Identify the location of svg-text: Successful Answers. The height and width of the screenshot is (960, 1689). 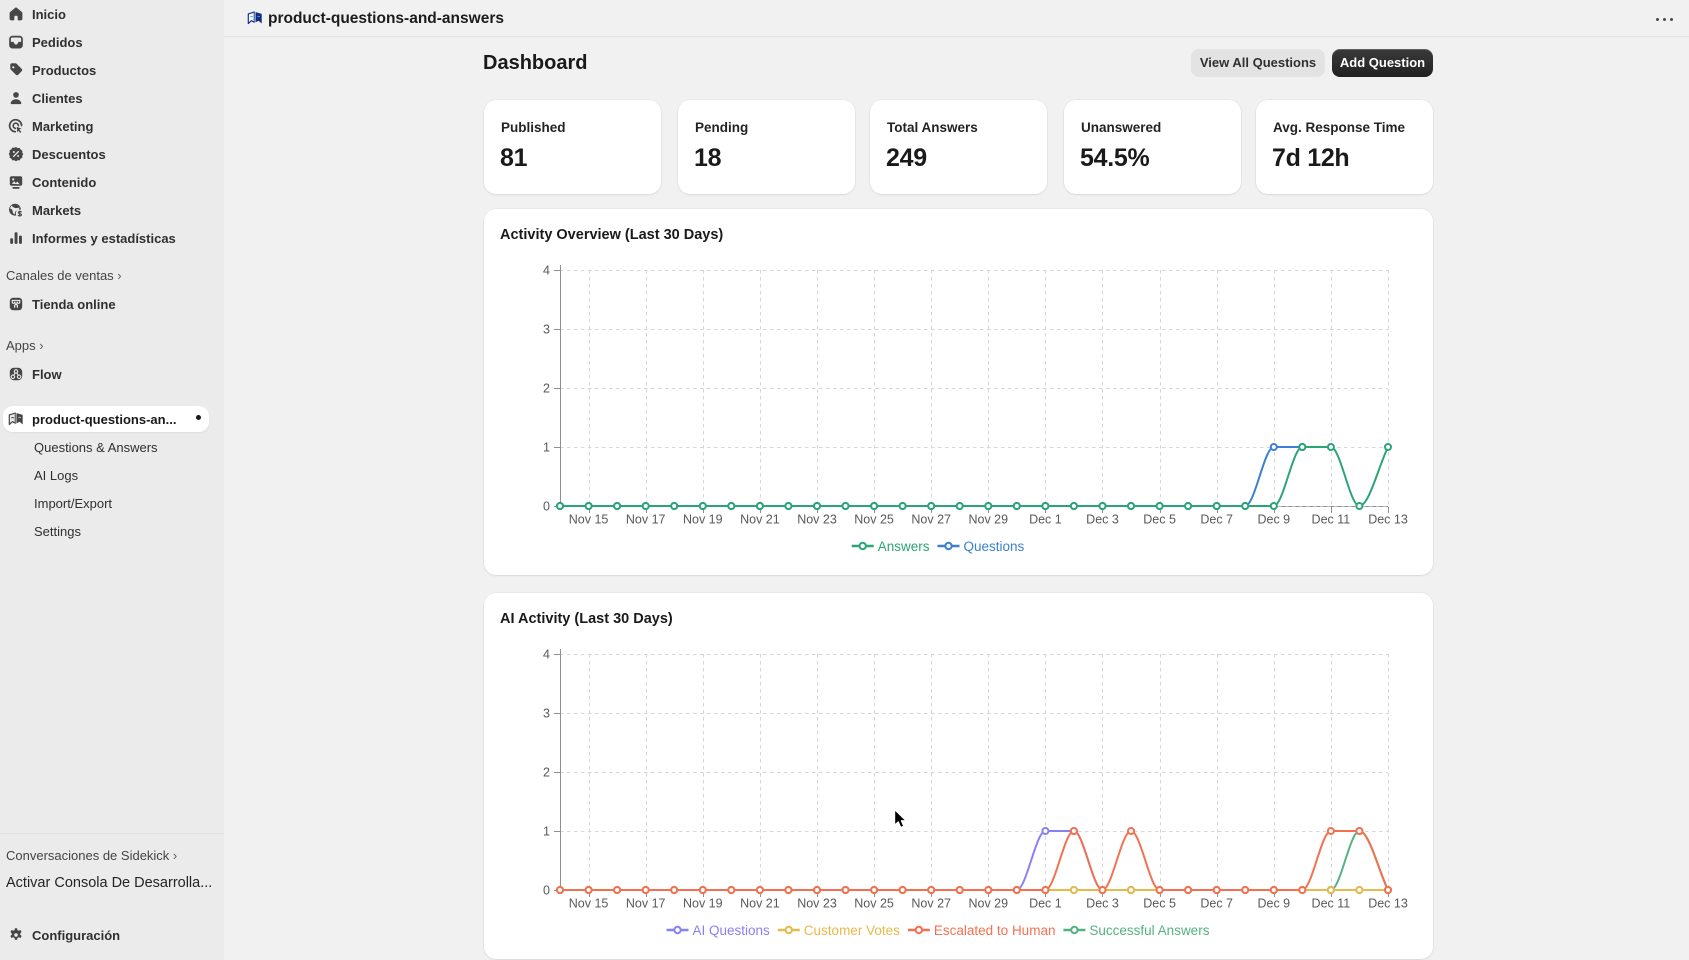
(1149, 930).